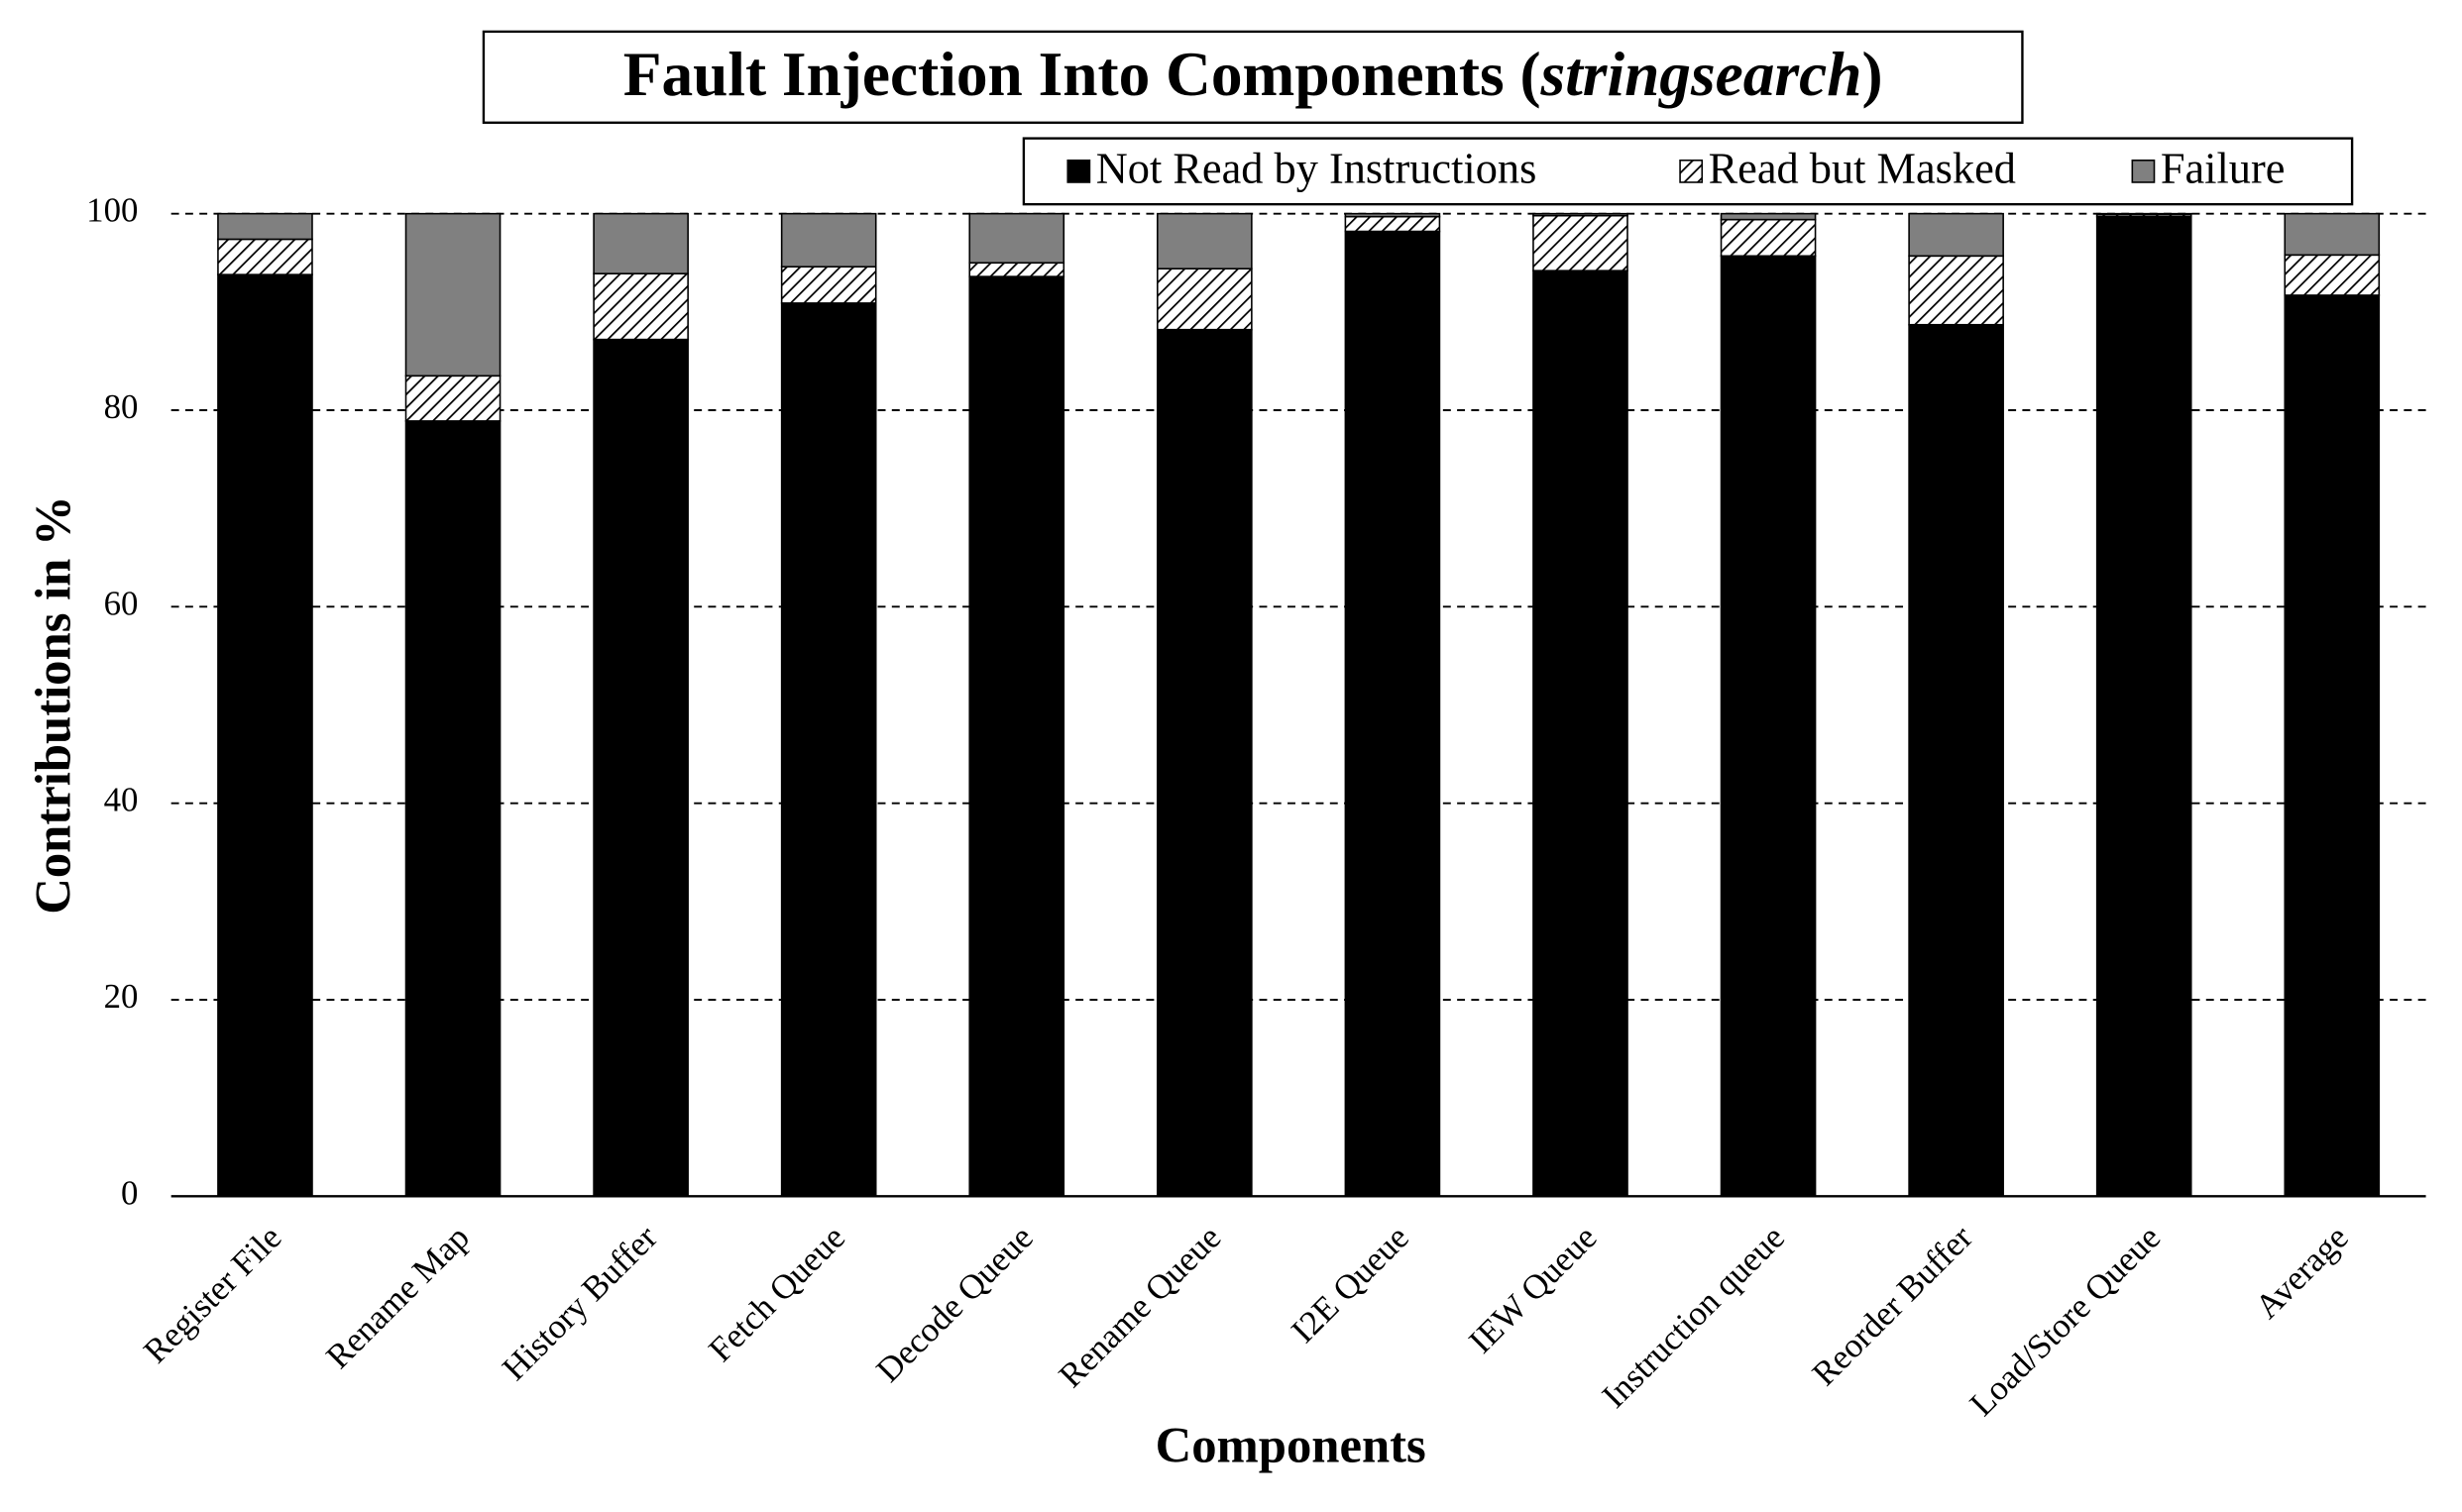 The image size is (2462, 1512). Describe the element at coordinates (1871, 75) in the screenshot. I see `title-segment: )` at that location.